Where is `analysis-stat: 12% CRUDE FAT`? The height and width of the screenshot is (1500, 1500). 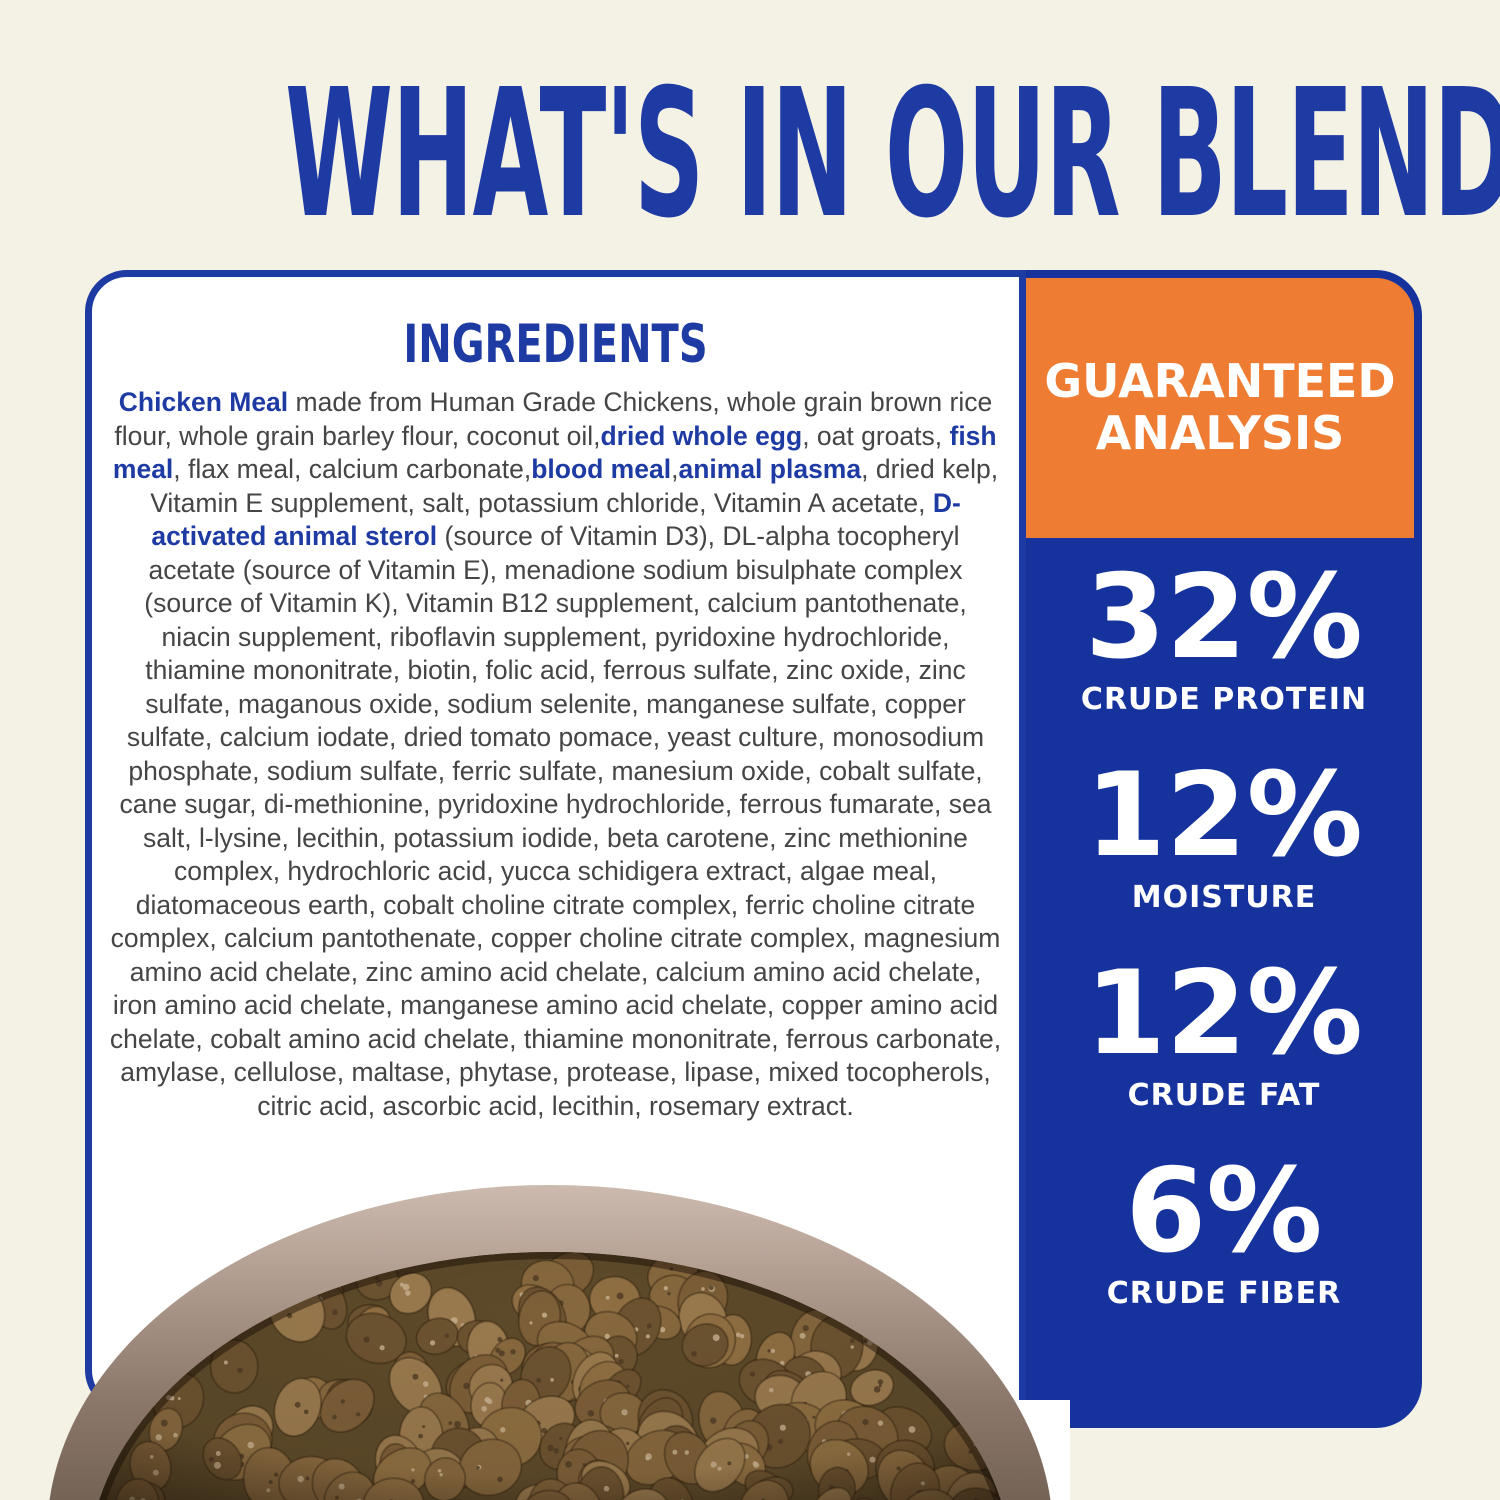
analysis-stat: 12% CRUDE FAT is located at coordinates (1224, 1030).